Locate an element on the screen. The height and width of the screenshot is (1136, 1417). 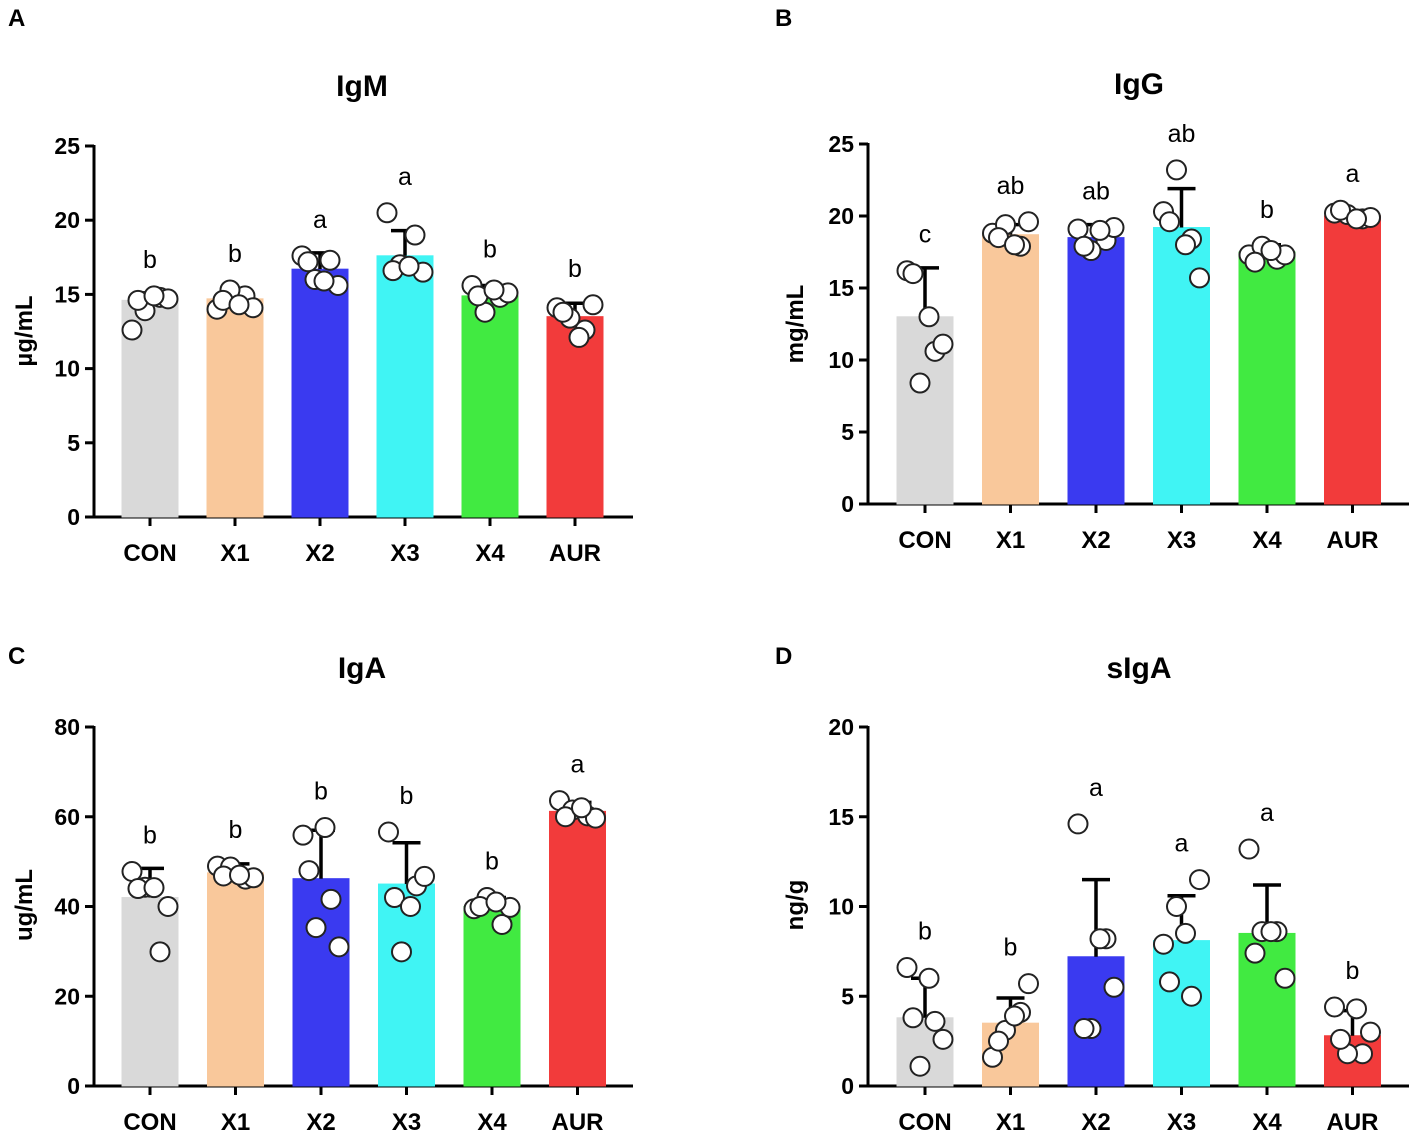
chart-title-d: sIgA is located at coordinates (1138, 668).